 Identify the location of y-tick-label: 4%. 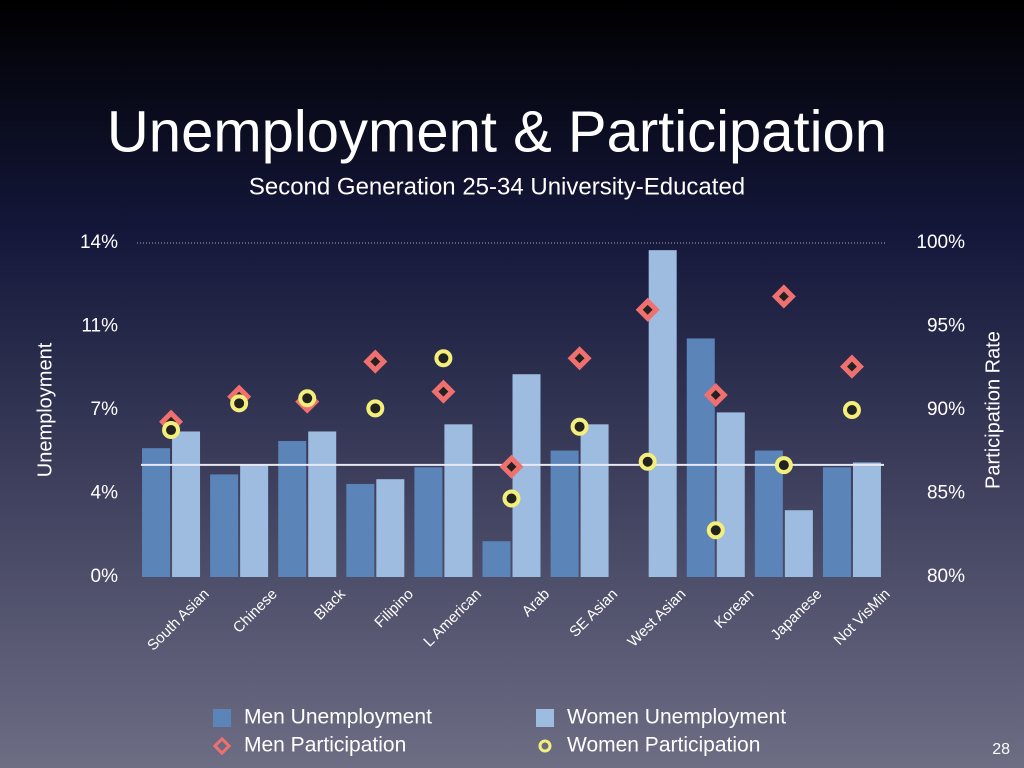
(105, 493).